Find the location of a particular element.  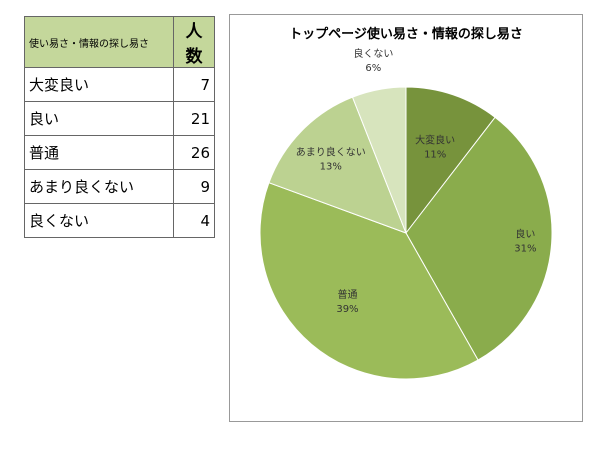

header-count: 人数 is located at coordinates (194, 42).